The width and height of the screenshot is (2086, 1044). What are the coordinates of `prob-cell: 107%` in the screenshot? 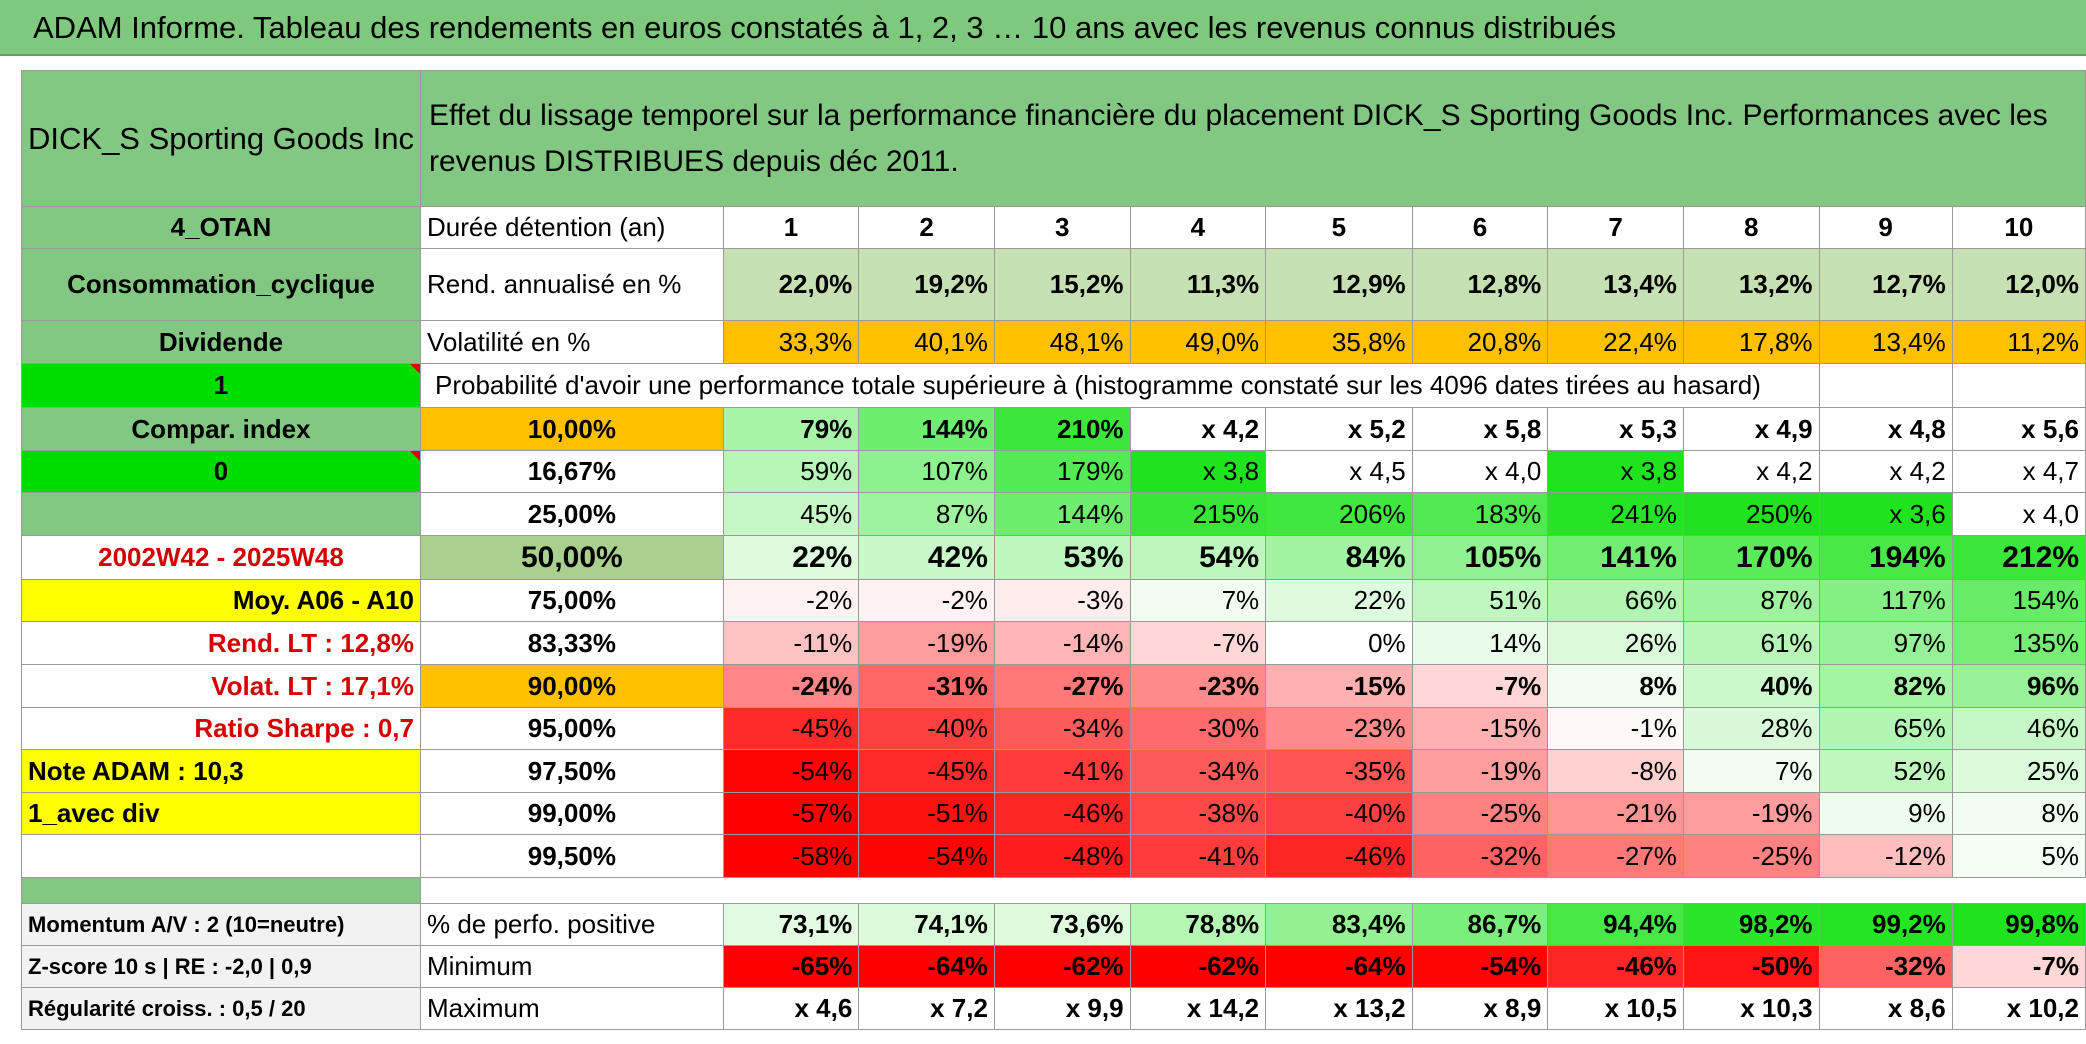 It's located at (926, 471).